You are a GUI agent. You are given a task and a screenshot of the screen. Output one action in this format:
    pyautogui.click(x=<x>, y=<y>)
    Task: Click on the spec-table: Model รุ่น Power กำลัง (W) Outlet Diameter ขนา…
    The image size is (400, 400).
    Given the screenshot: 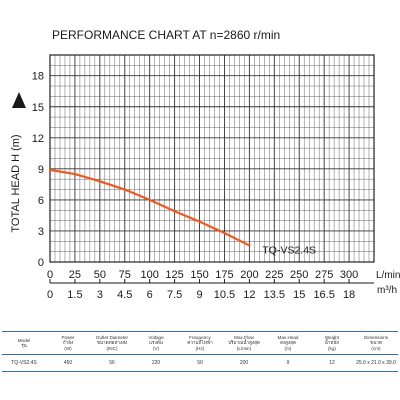 What is the action you would take?
    pyautogui.click(x=200, y=352)
    